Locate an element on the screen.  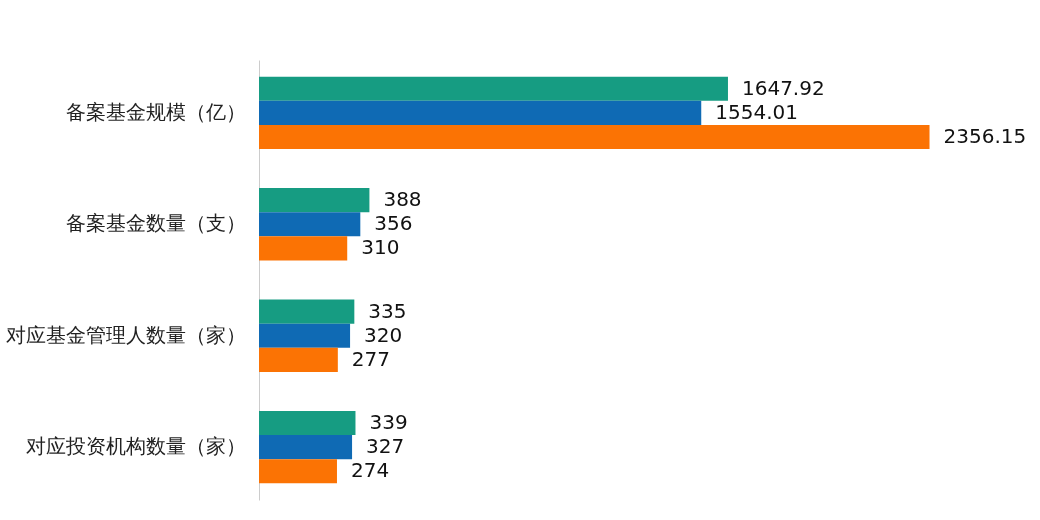
y-tick-label: 备案基金规模（亿） is located at coordinates (155, 111).